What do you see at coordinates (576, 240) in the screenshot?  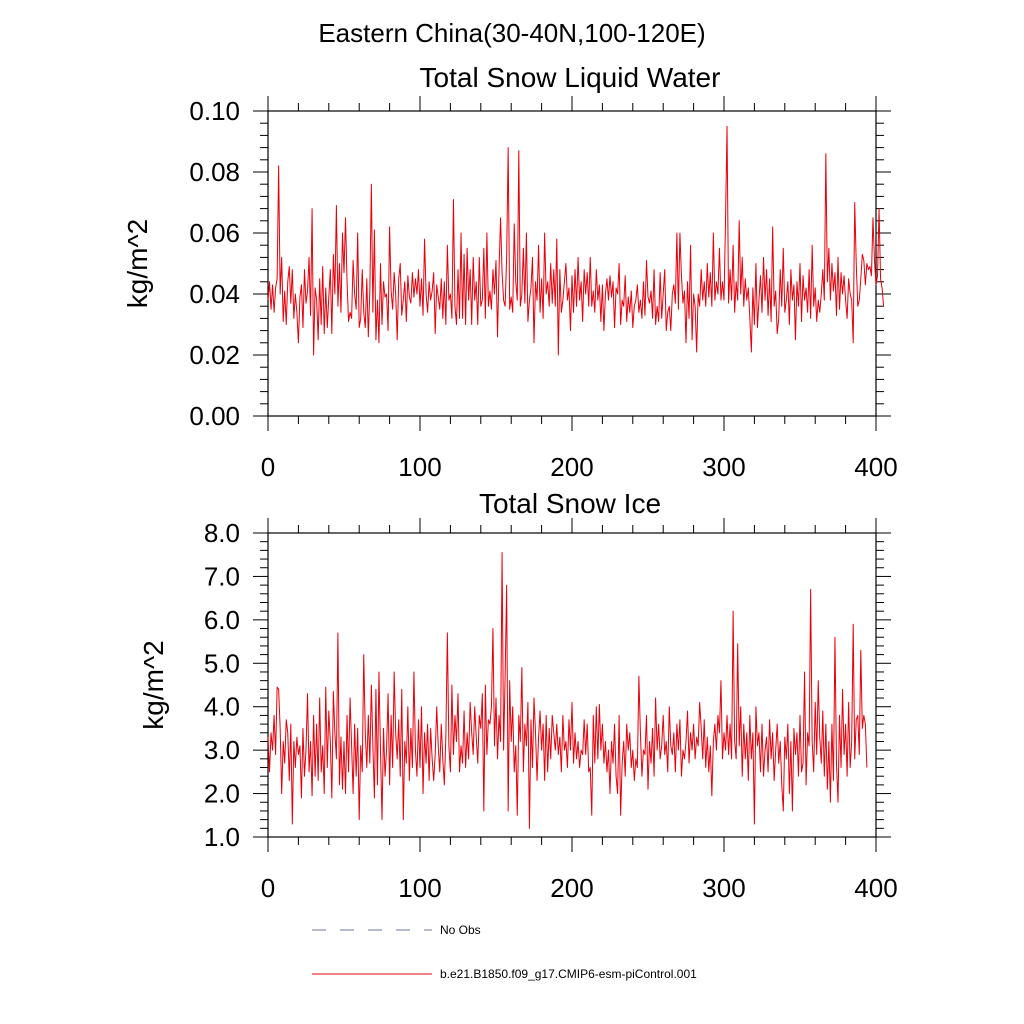 I see `series-line` at bounding box center [576, 240].